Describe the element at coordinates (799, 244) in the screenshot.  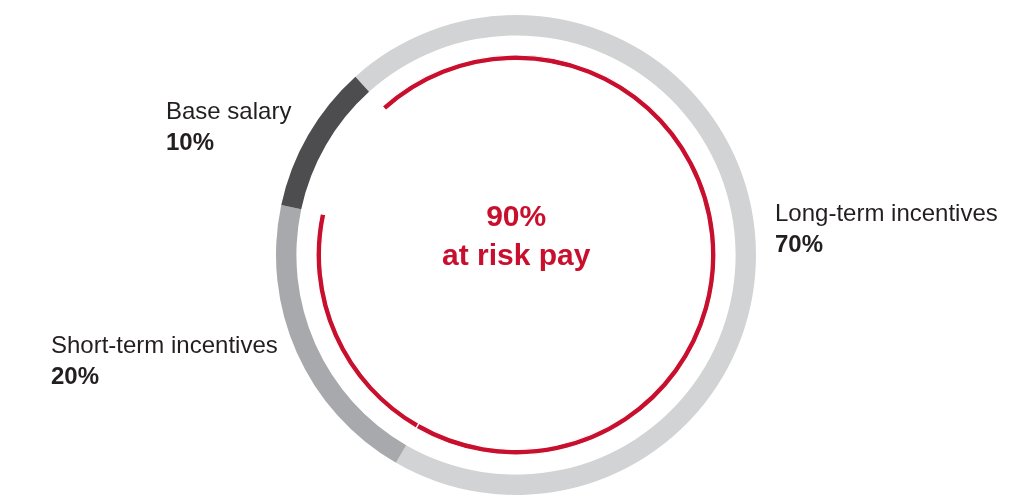
I see `data-label: 70%` at that location.